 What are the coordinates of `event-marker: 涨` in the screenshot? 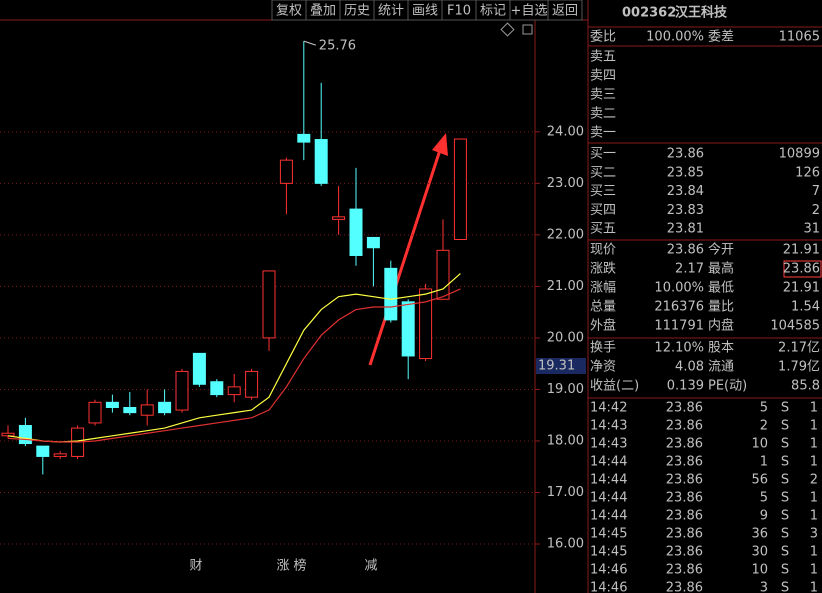 It's located at (282, 566).